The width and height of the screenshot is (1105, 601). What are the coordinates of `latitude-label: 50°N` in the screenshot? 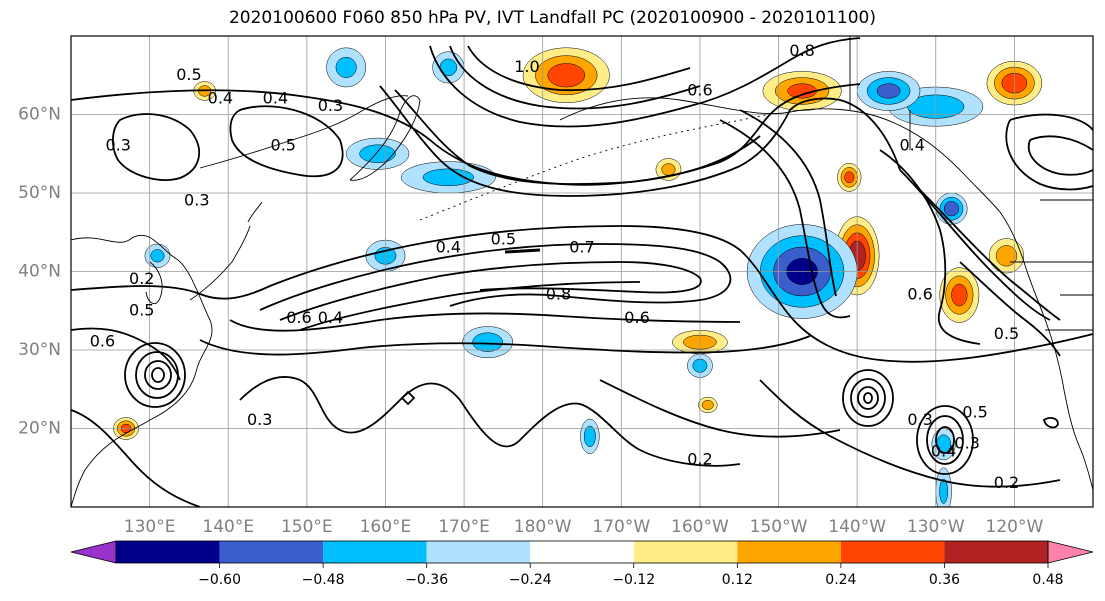 It's located at (39, 193).